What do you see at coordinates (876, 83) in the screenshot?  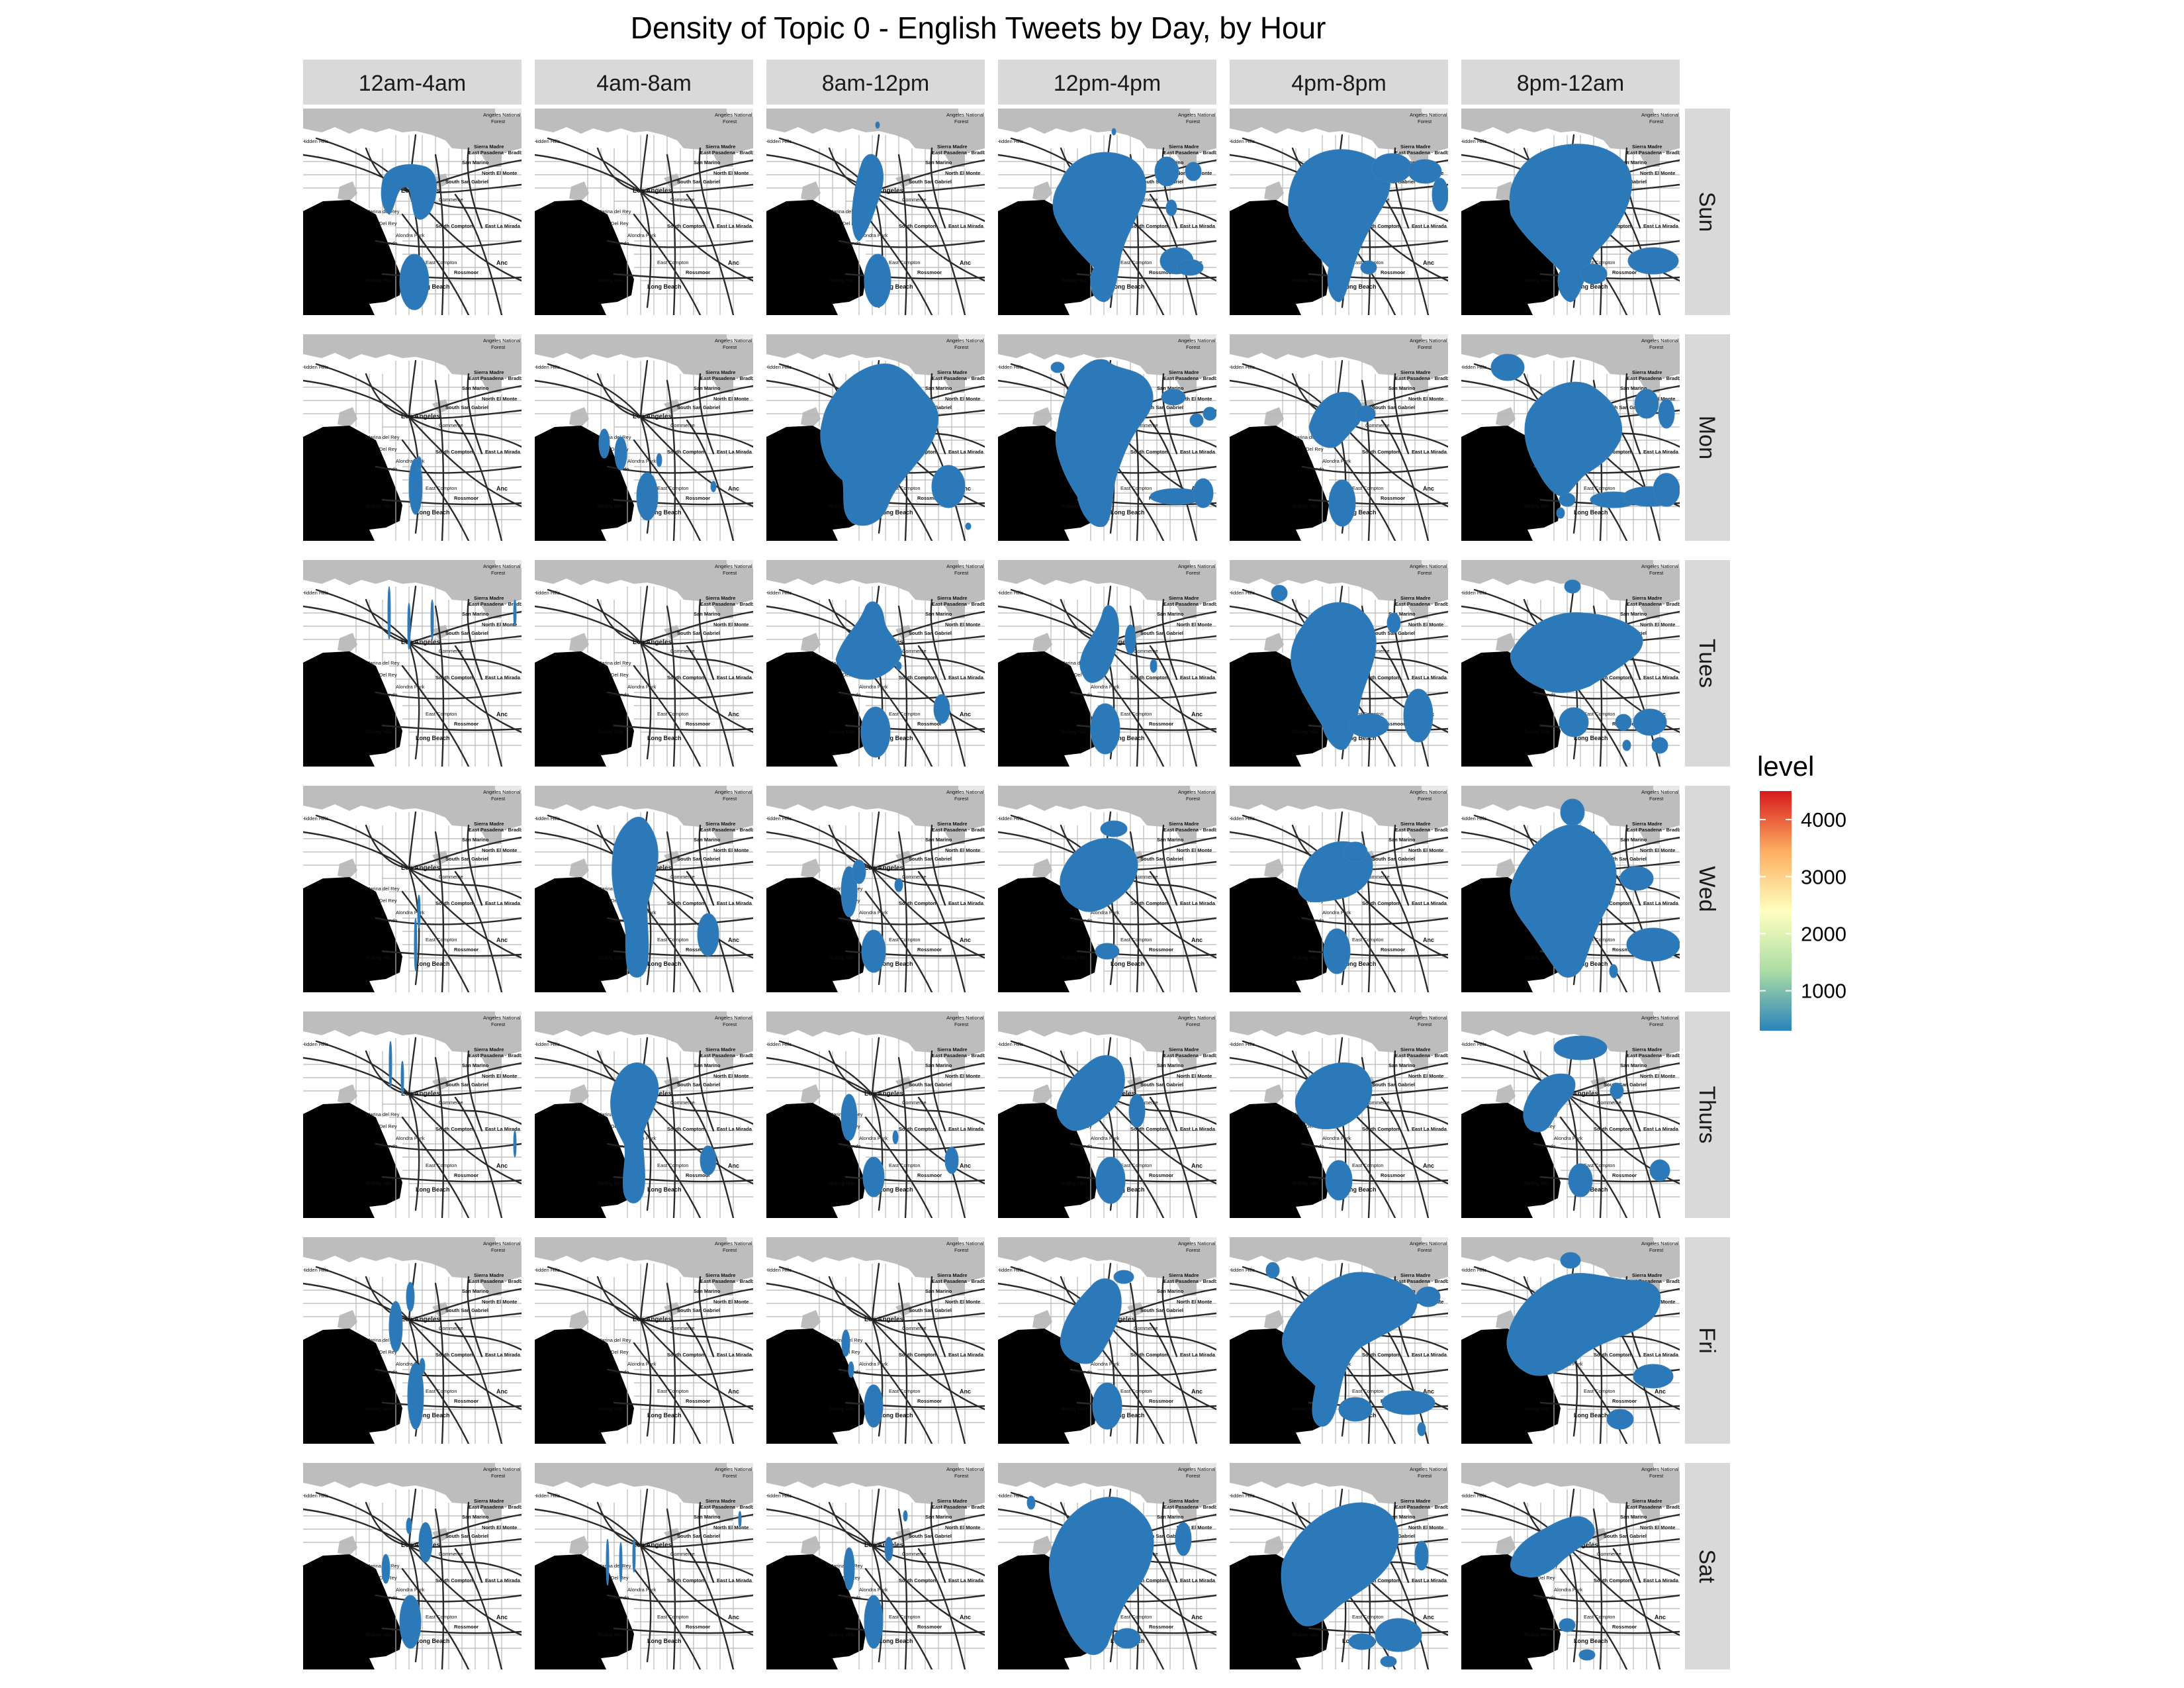 I see `column-label: 8am-12pm` at bounding box center [876, 83].